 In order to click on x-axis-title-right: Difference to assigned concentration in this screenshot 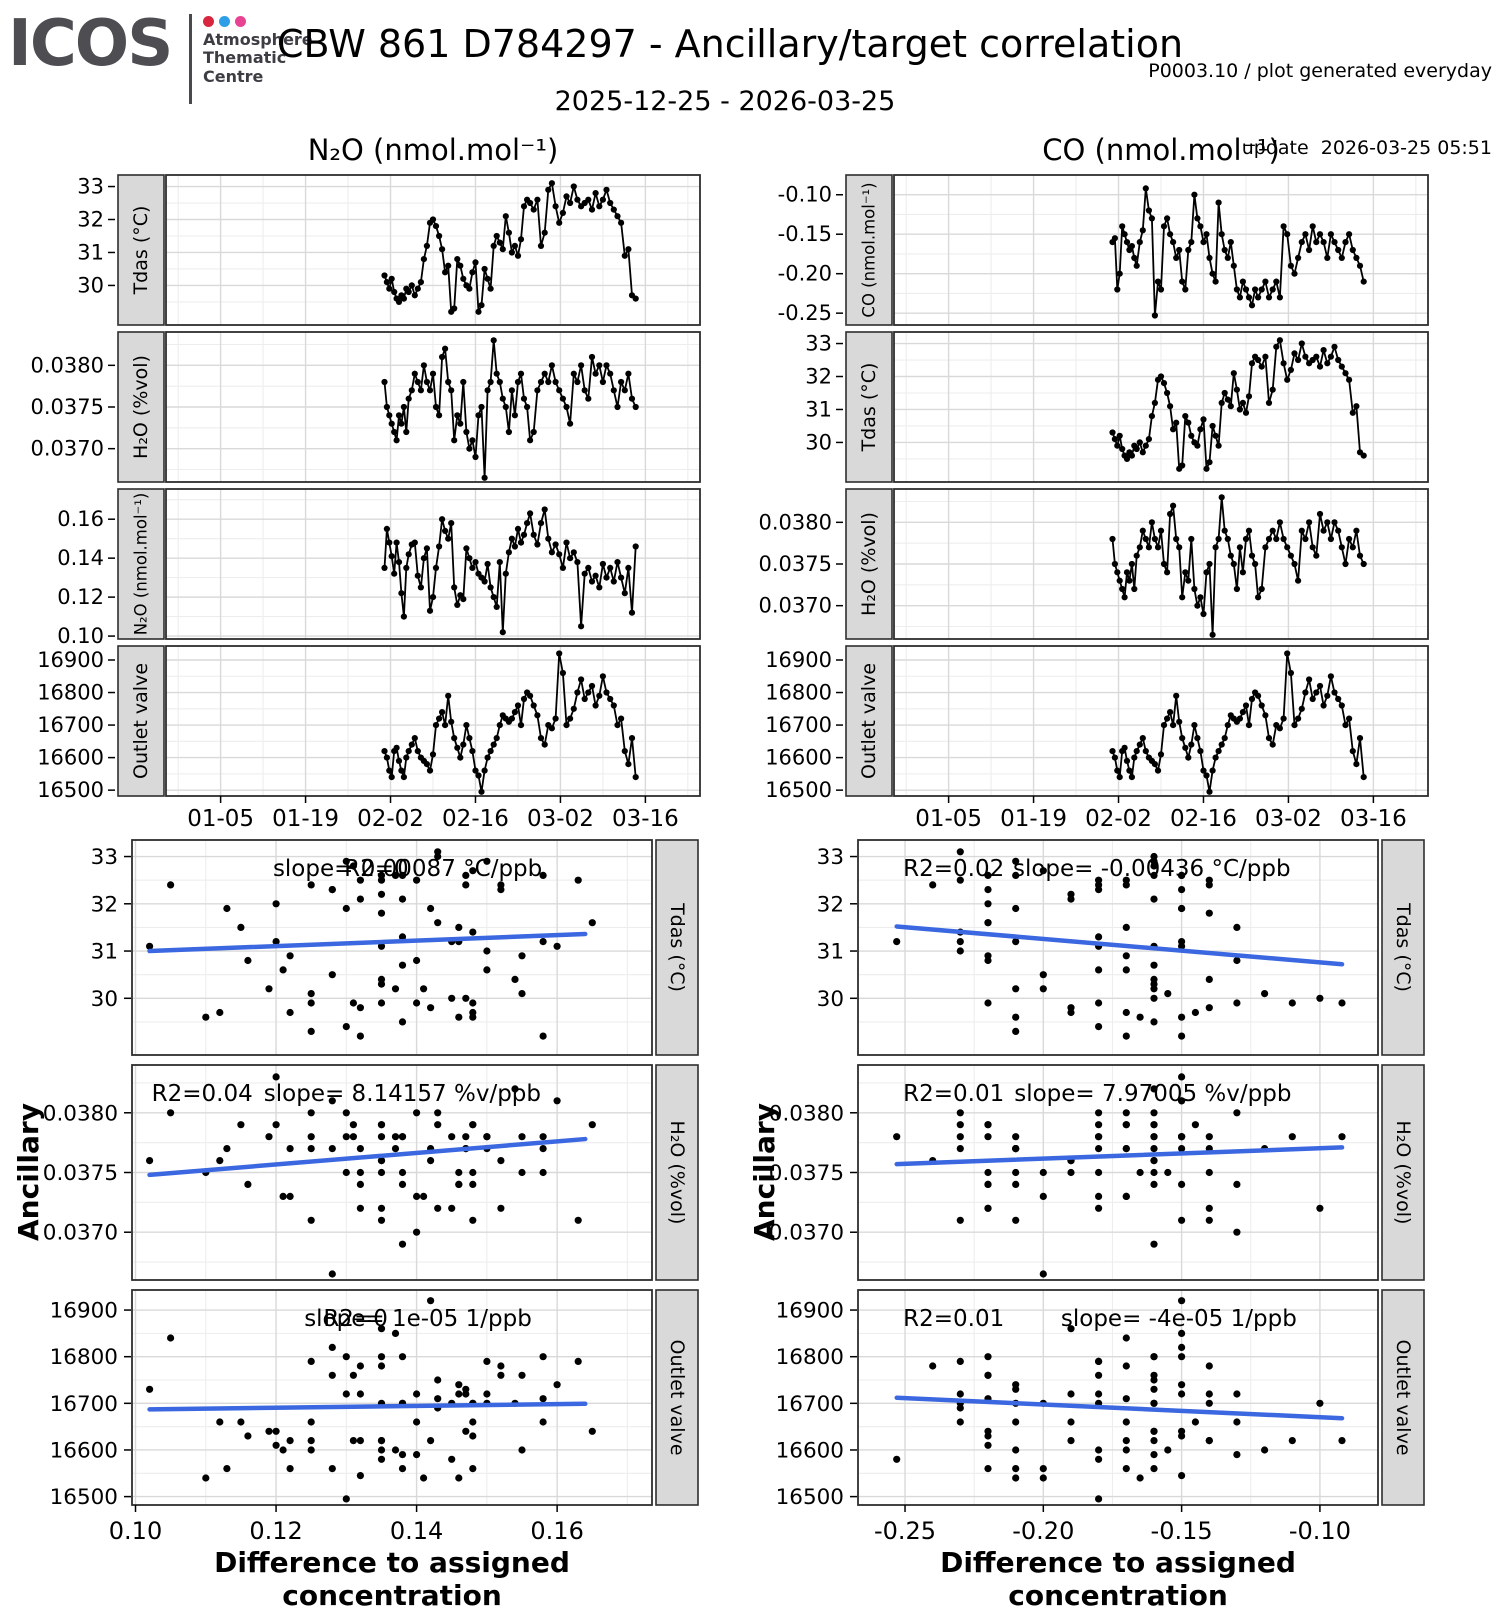, I will do `click(1118, 1579)`.